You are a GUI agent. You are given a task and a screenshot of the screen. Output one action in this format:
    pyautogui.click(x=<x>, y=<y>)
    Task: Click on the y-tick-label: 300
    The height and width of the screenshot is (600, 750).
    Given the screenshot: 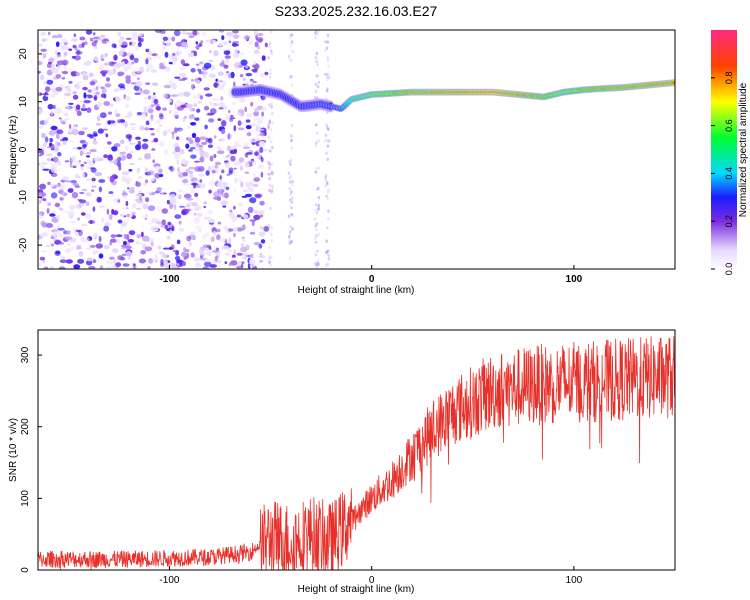 What is the action you would take?
    pyautogui.click(x=25, y=354)
    